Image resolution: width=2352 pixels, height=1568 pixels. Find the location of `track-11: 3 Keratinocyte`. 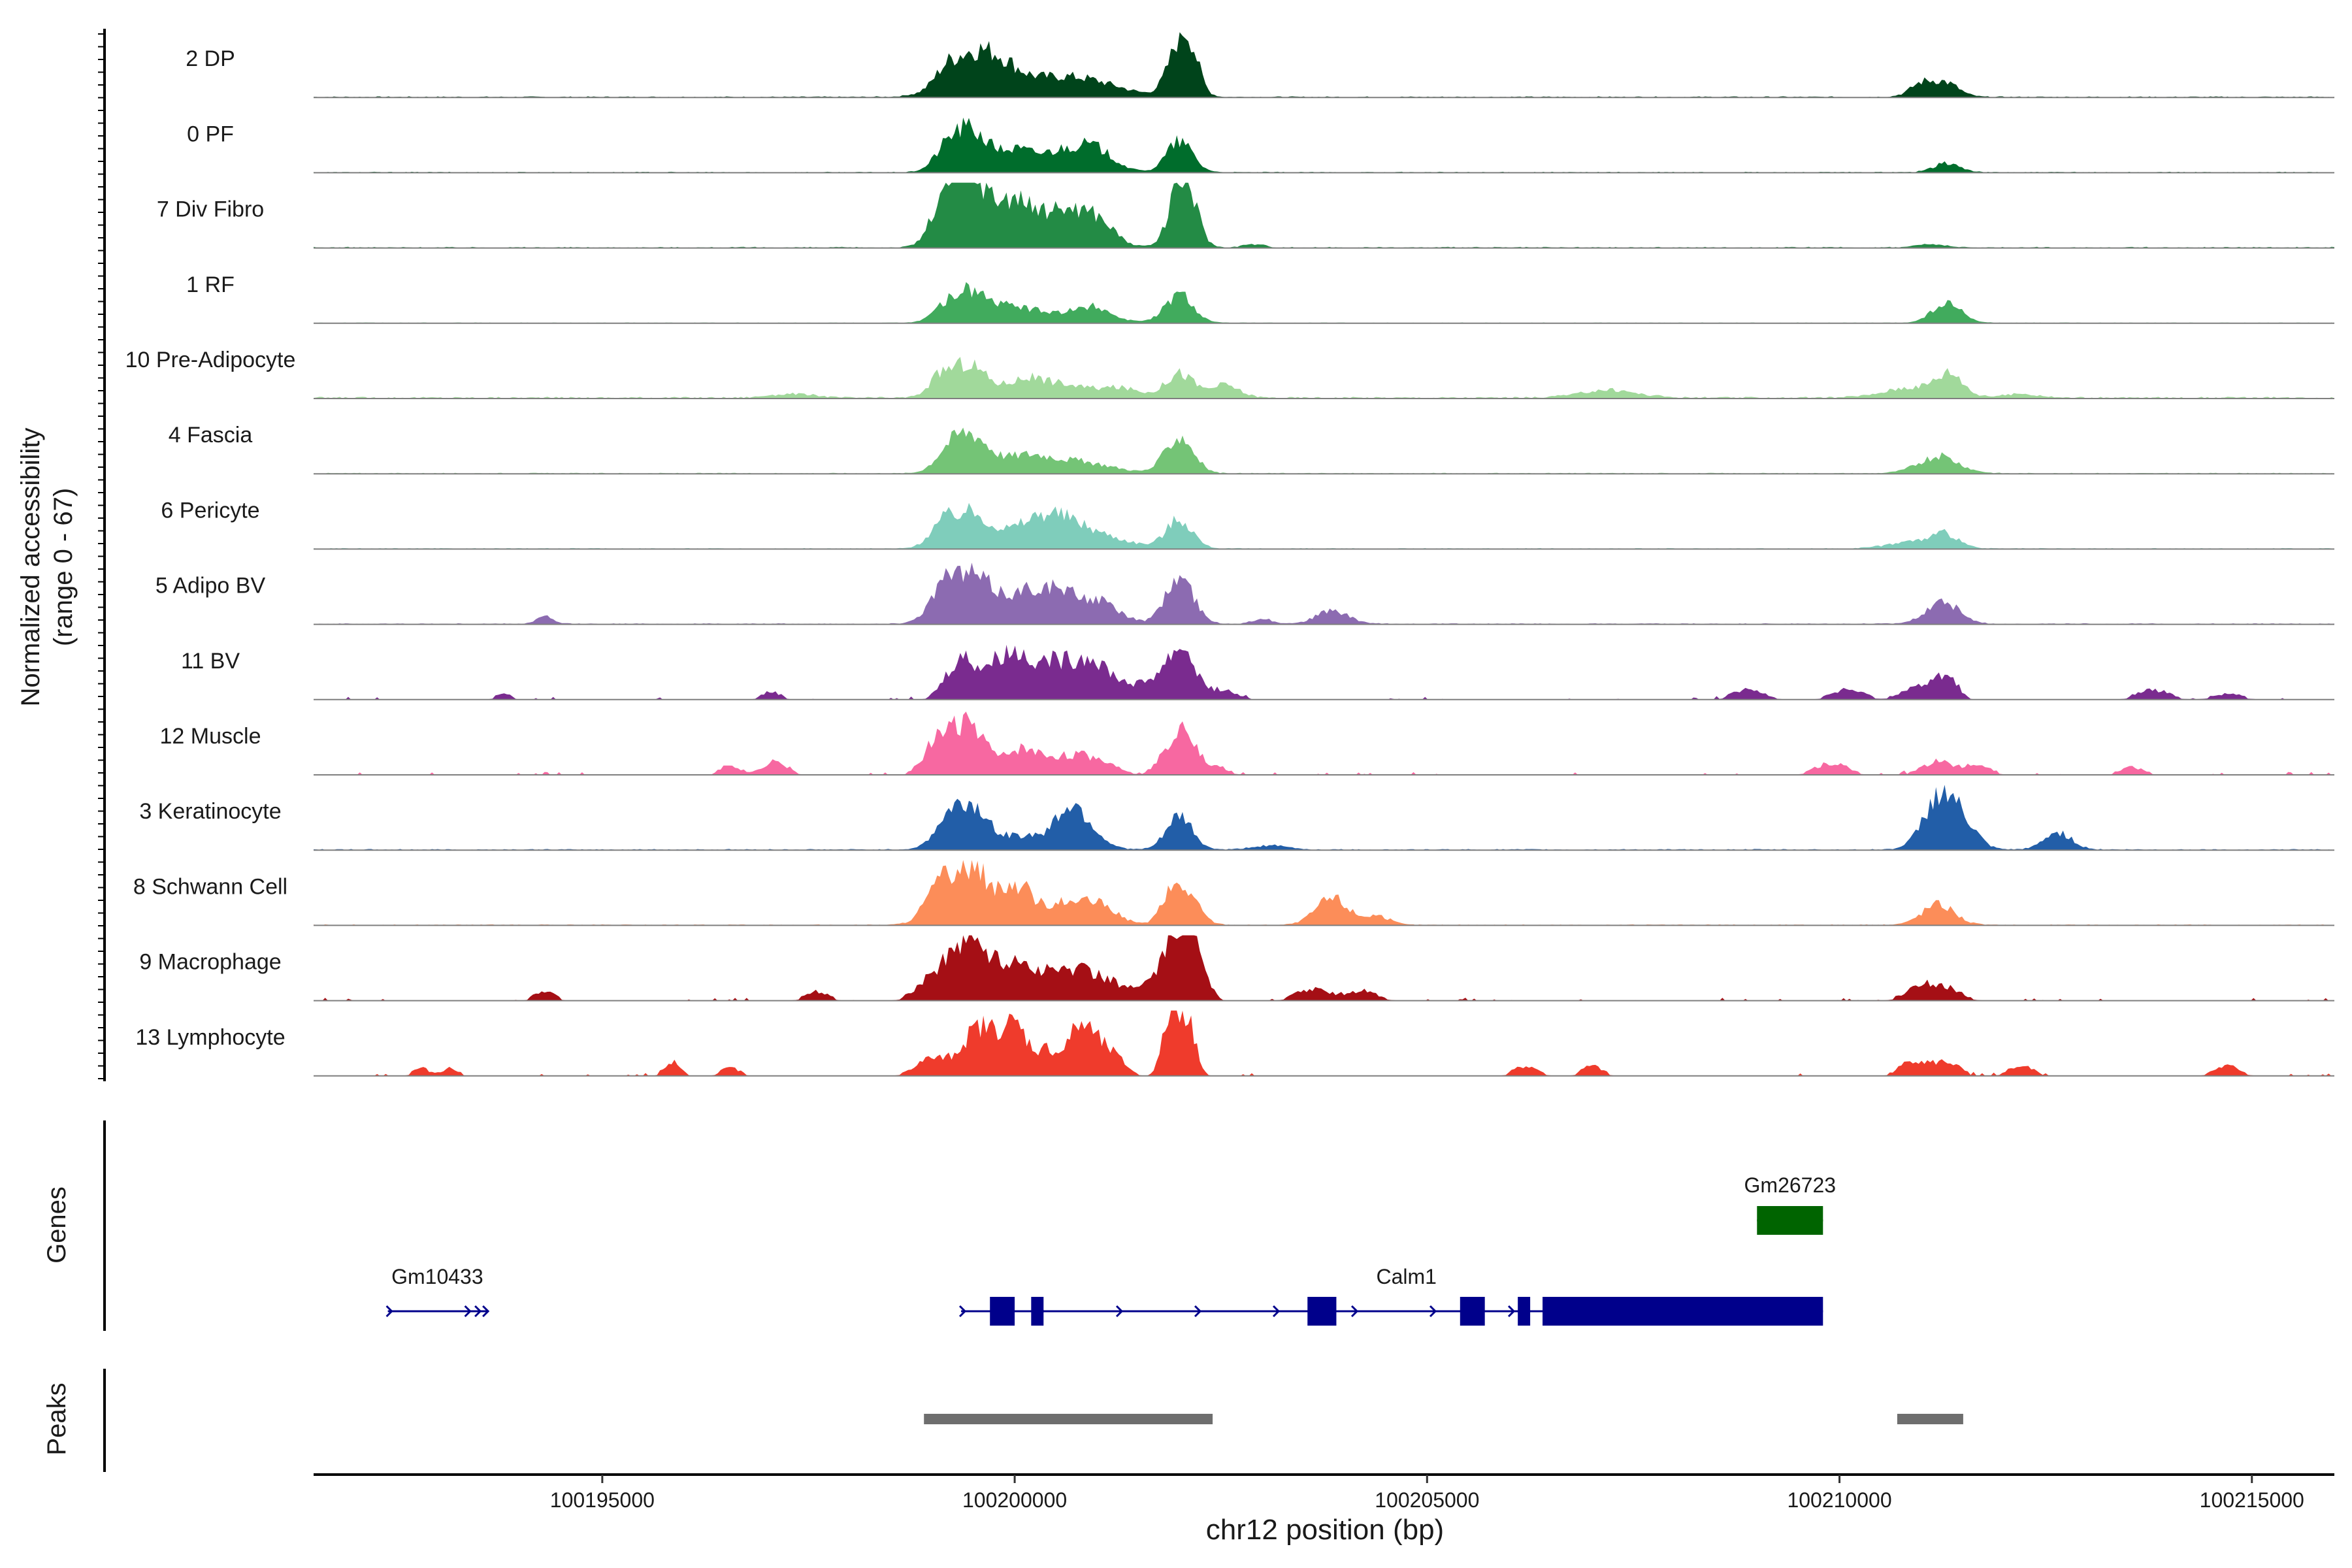

track-11: 3 Keratinocyte is located at coordinates (1236, 818).